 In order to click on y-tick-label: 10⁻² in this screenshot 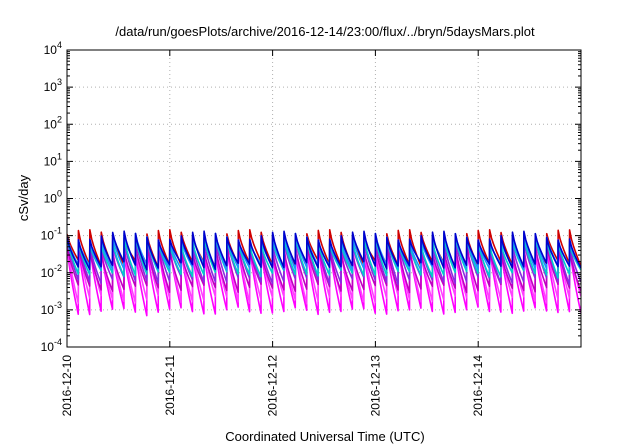, I will do `click(51, 271)`.